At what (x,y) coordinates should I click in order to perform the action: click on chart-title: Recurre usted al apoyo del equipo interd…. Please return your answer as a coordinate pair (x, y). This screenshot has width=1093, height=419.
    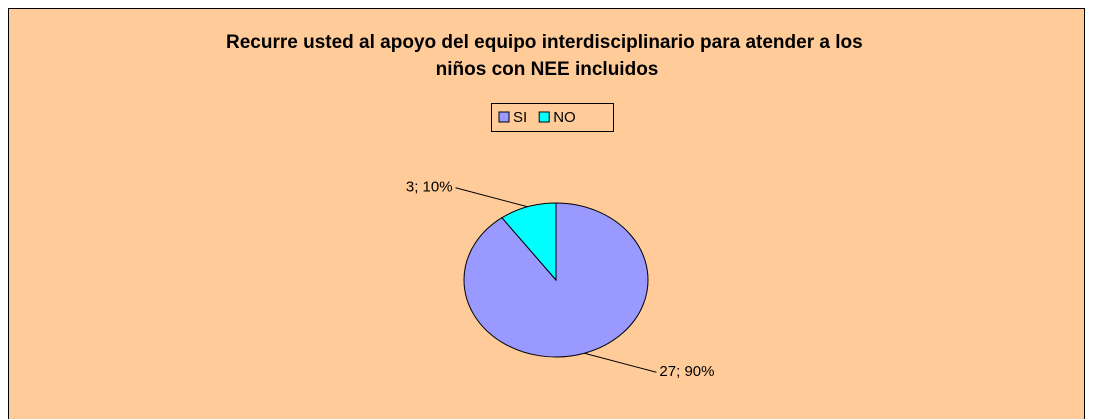
    Looking at the image, I should click on (547, 56).